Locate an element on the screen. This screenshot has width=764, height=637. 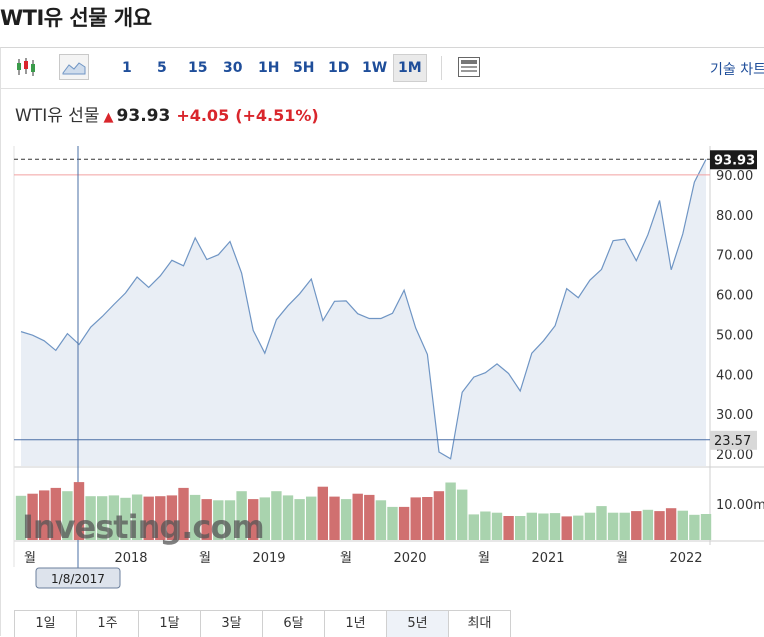
x-tick-label: 2020 is located at coordinates (409, 558).